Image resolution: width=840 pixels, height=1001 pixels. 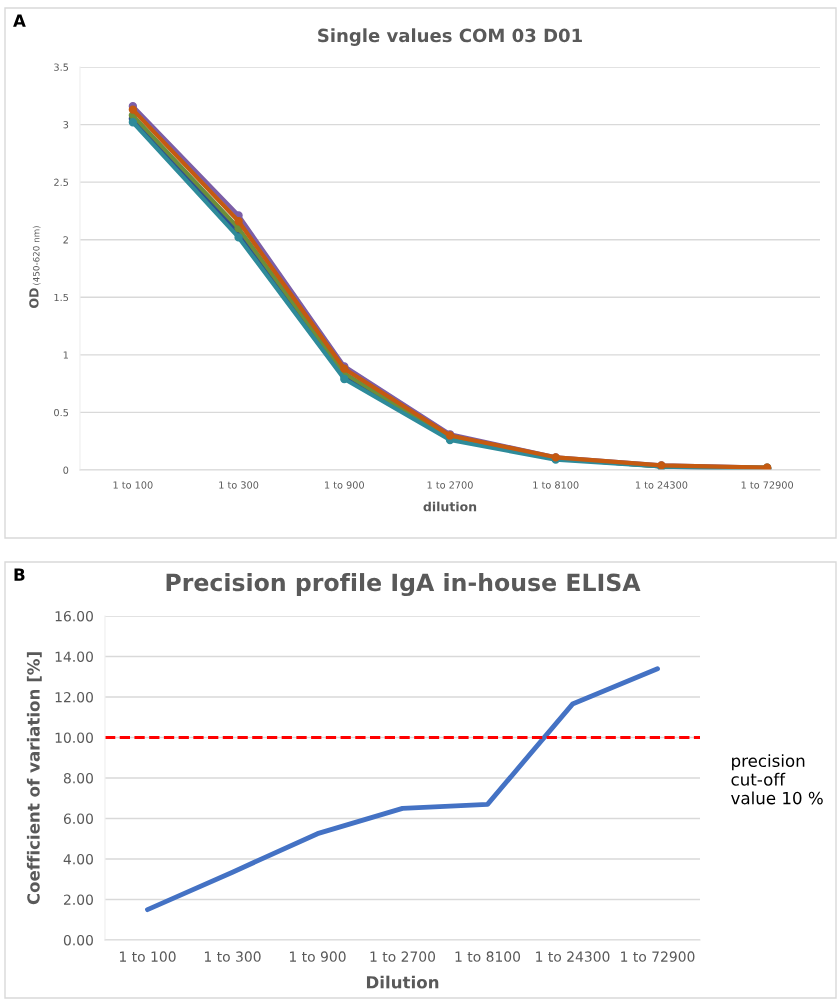 What do you see at coordinates (74, 656) in the screenshot?
I see `y-tick-label: 14.00` at bounding box center [74, 656].